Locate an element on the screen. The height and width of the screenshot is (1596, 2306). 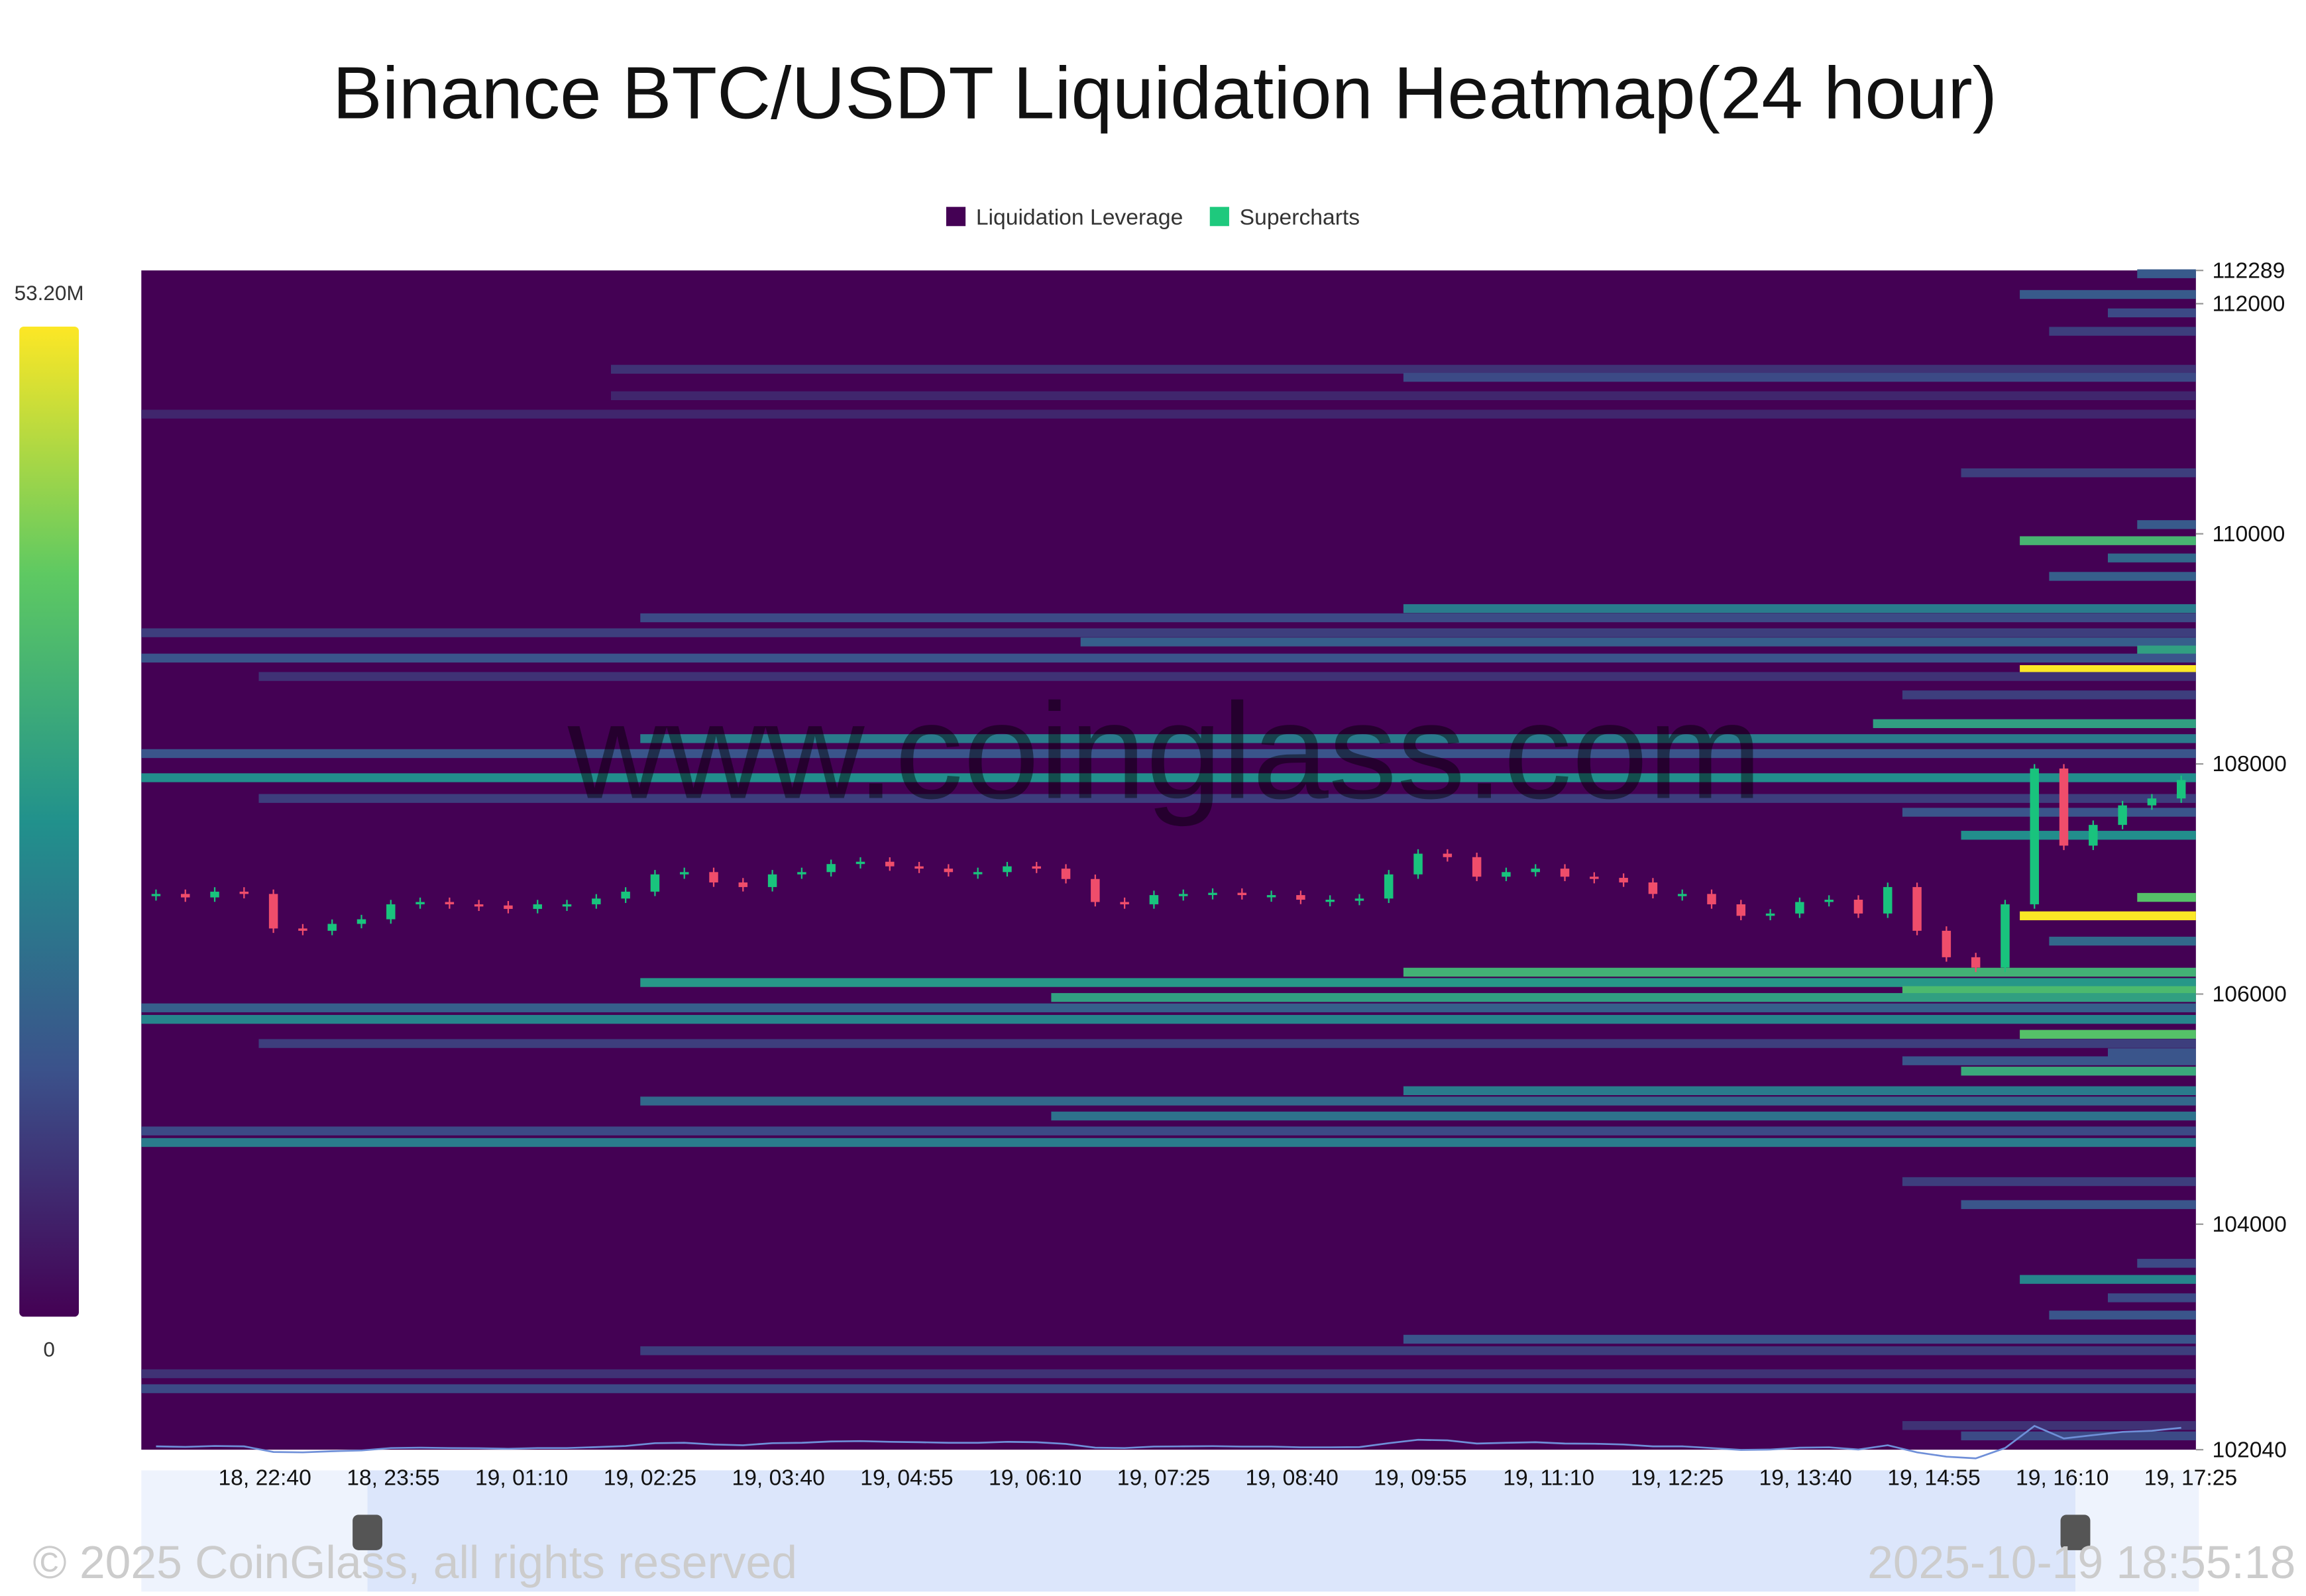
color-max-label: 53.20M is located at coordinates (49, 293).